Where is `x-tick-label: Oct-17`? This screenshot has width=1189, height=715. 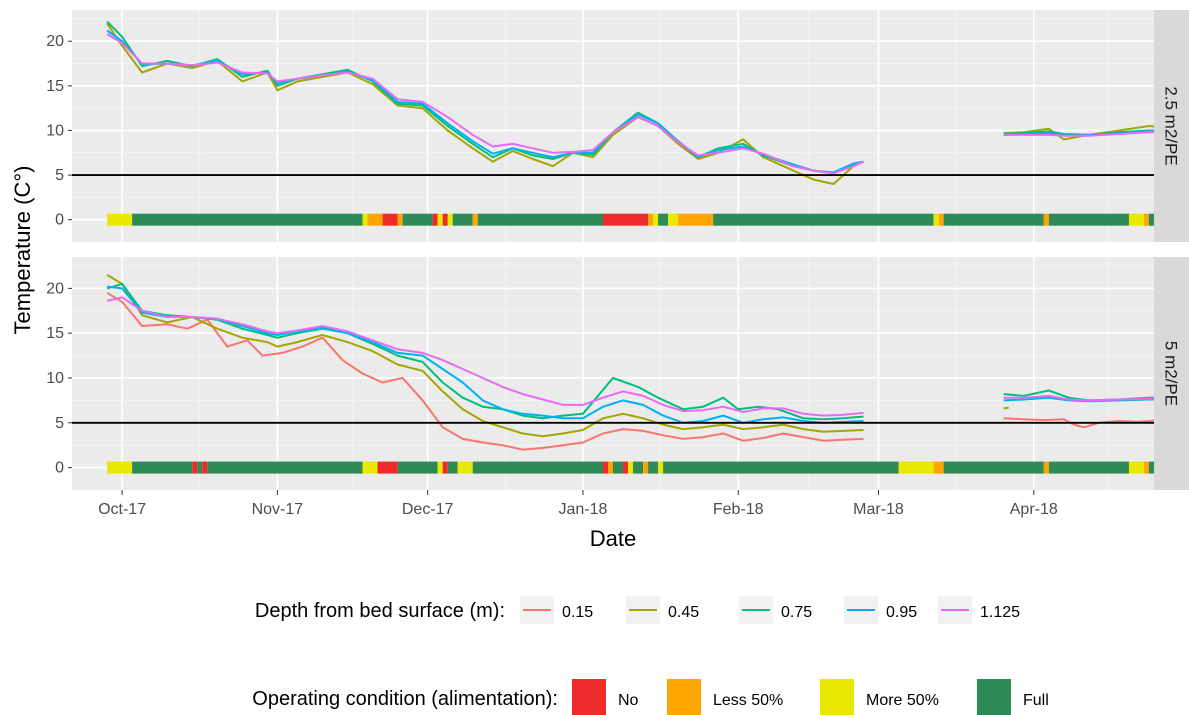 x-tick-label: Oct-17 is located at coordinates (122, 509).